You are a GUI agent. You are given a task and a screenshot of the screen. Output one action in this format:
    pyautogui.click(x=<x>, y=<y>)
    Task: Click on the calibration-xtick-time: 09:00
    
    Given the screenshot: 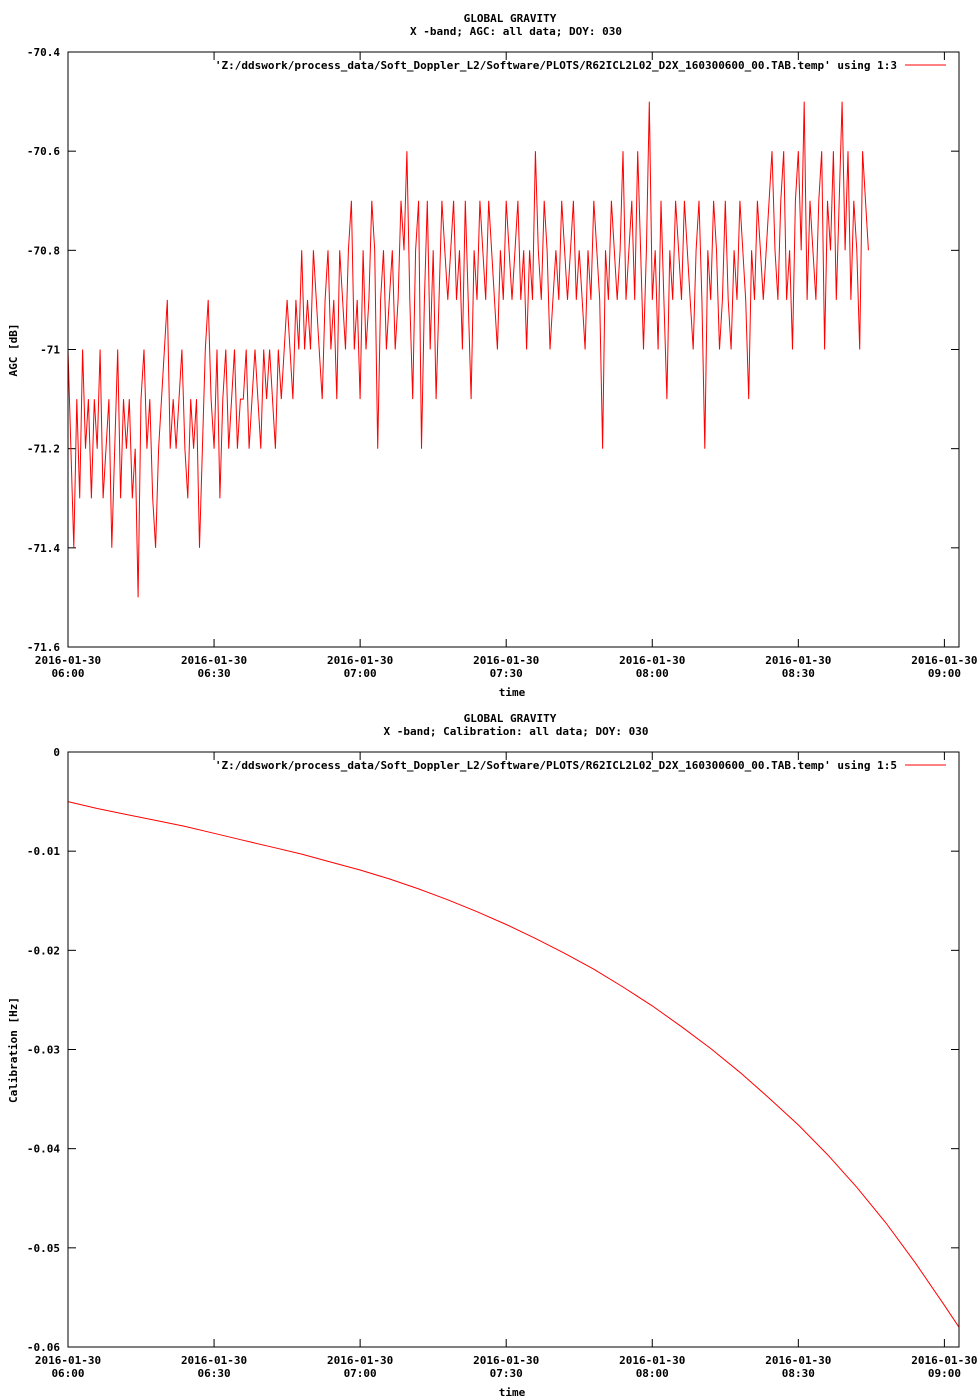 What is the action you would take?
    pyautogui.click(x=944, y=1373)
    